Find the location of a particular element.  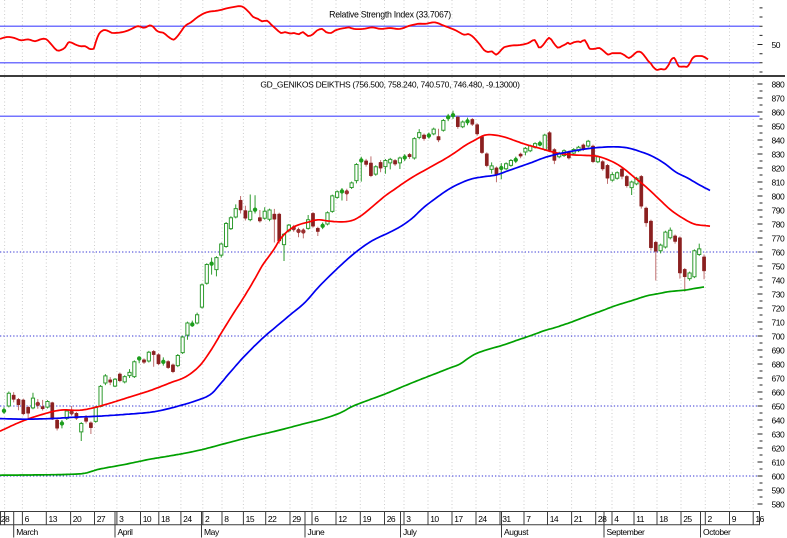

svg-text: 750 is located at coordinates (778, 266).